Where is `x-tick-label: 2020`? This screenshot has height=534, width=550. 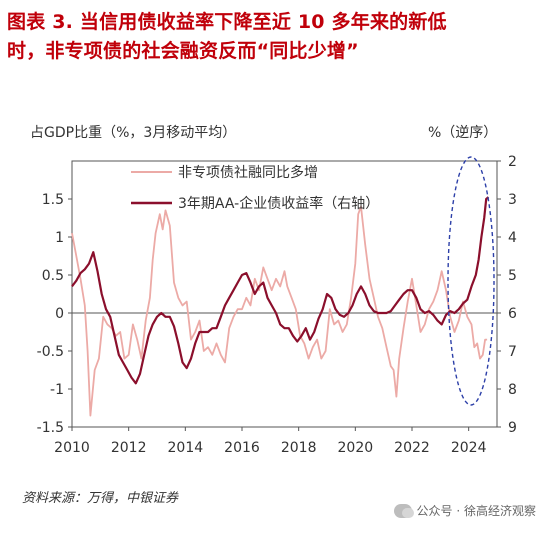
x-tick-label: 2020 is located at coordinates (356, 448).